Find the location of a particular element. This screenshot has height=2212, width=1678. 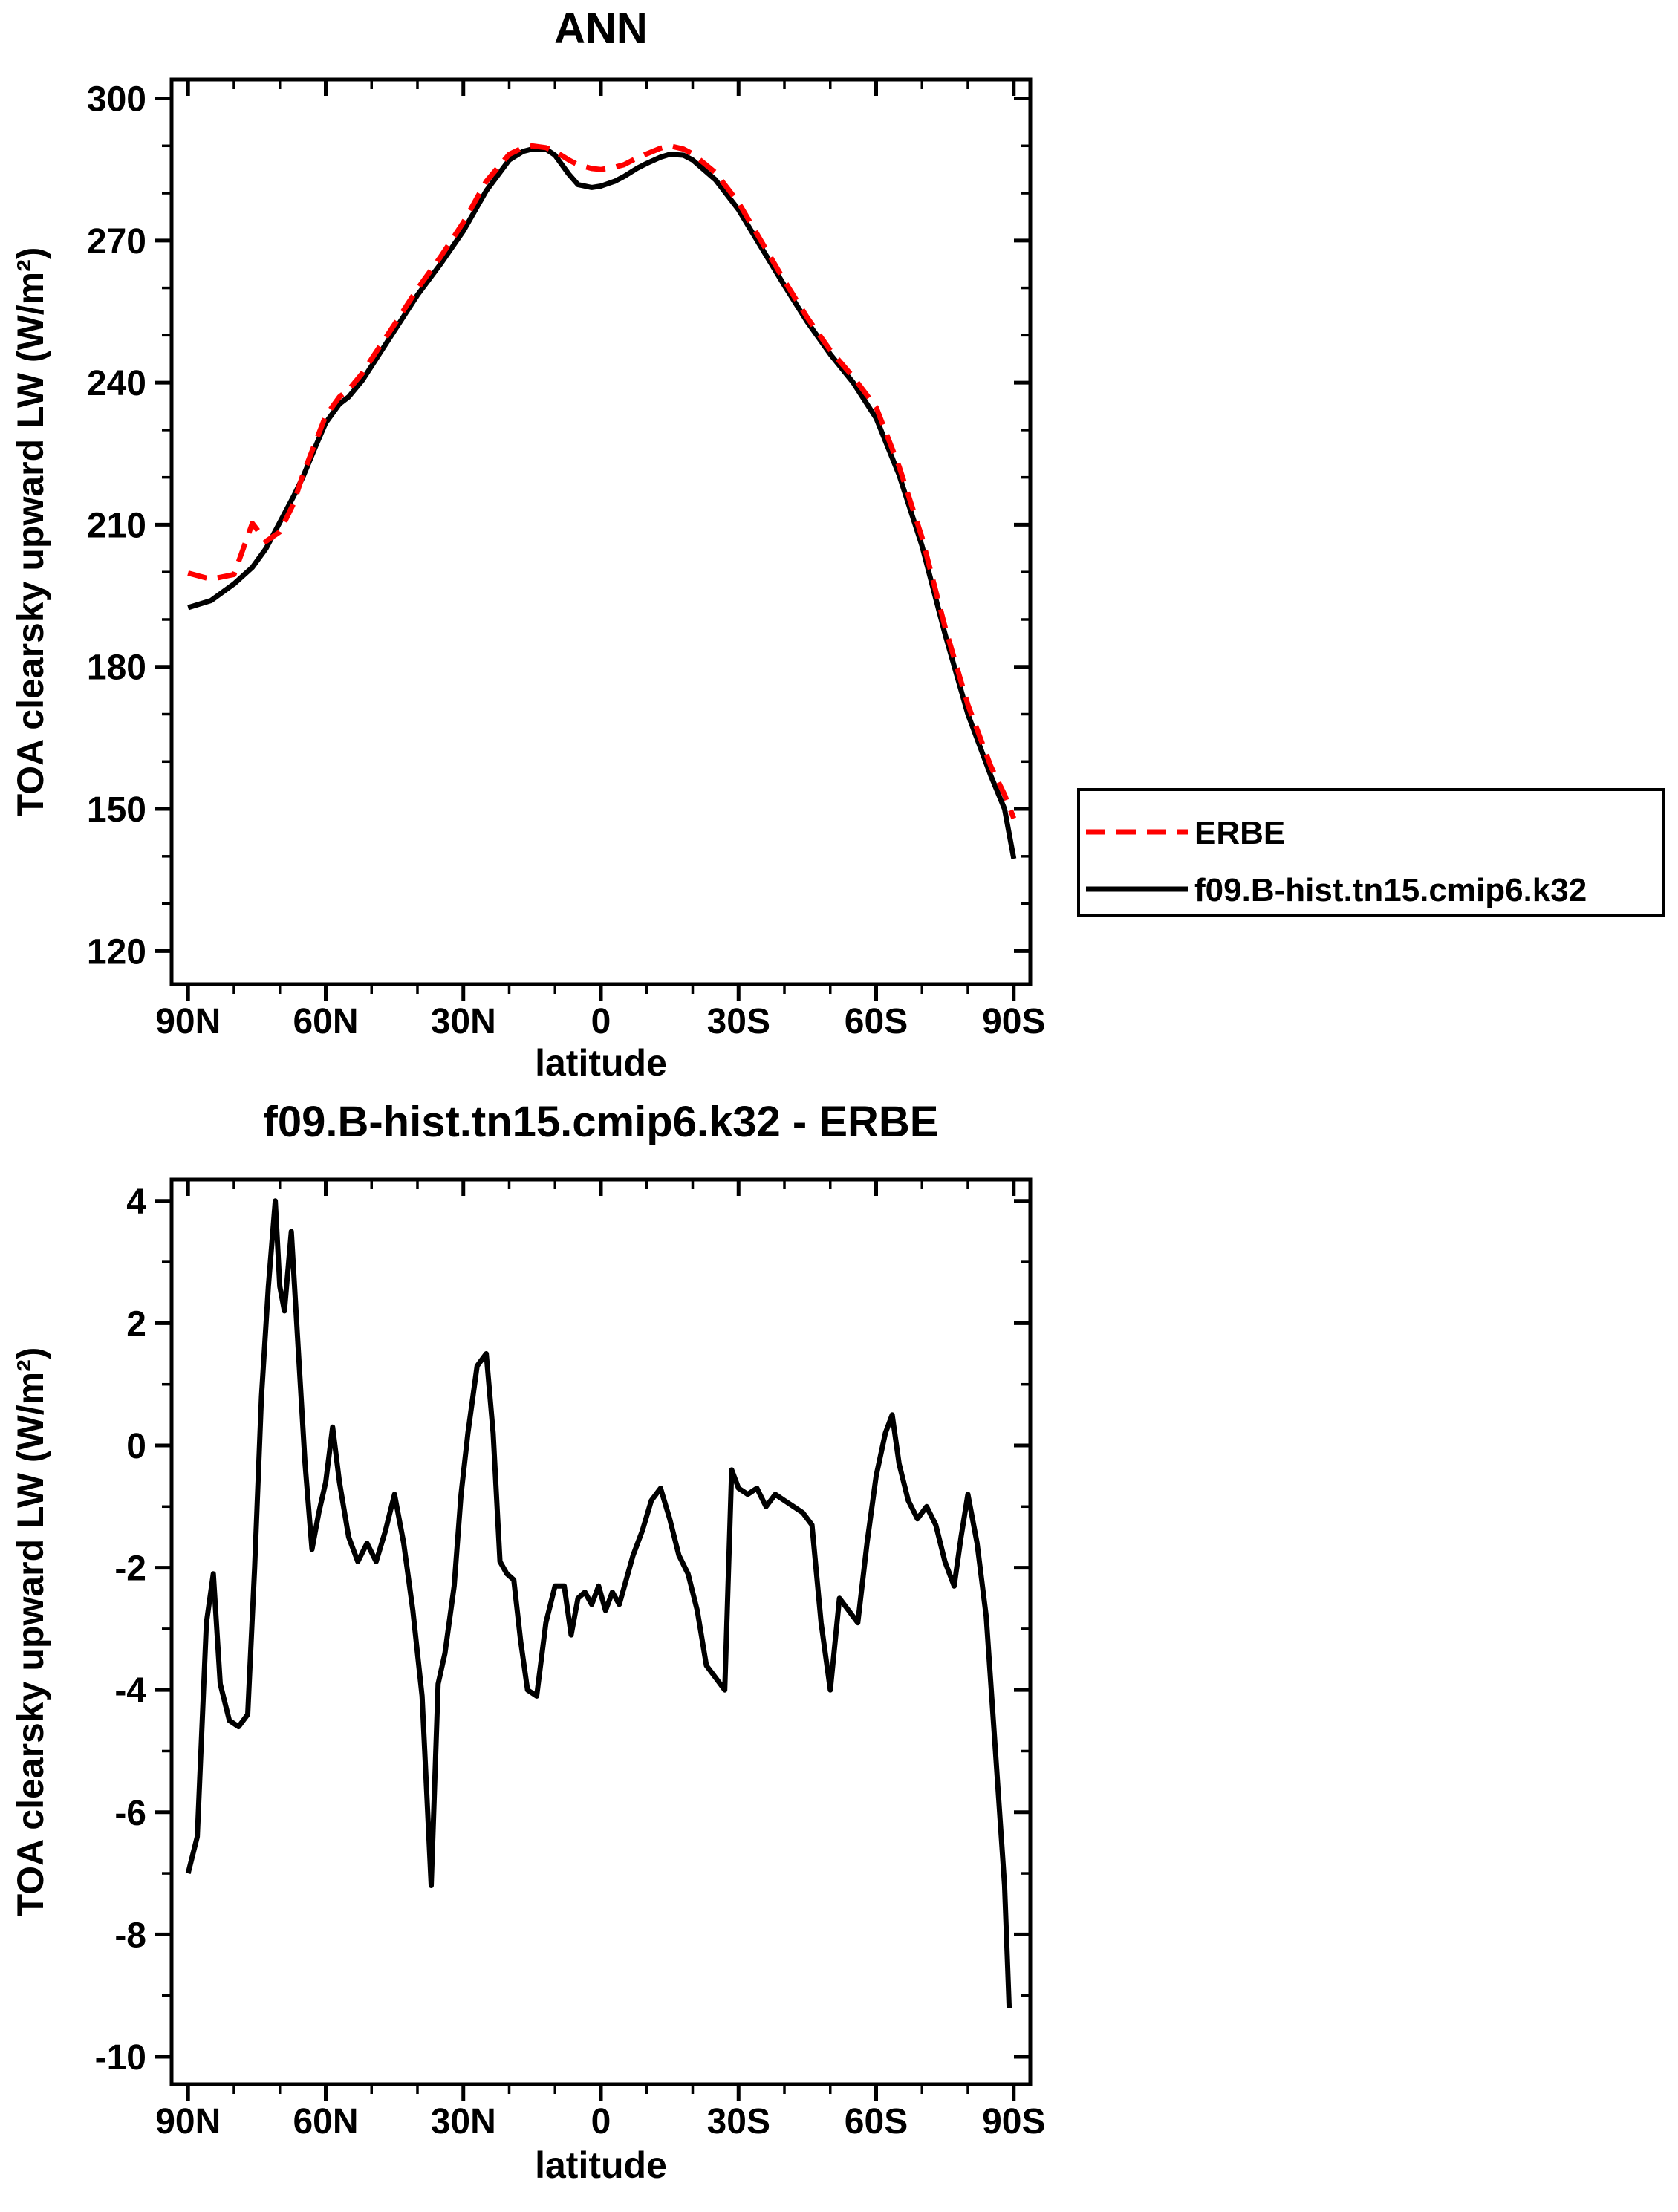

legend-box is located at coordinates (1371, 853).